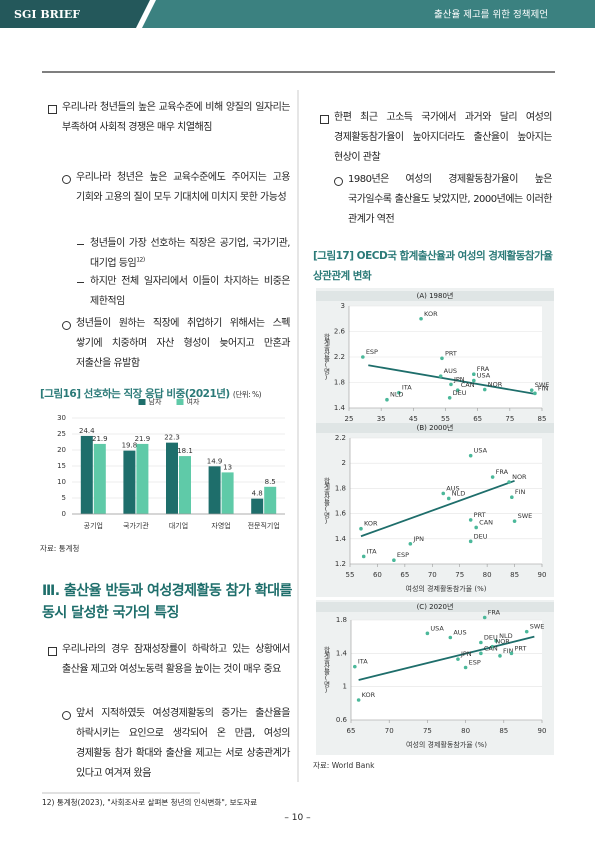 The image size is (595, 841). Describe the element at coordinates (369, 695) in the screenshot. I see `point-label: KOR` at that location.